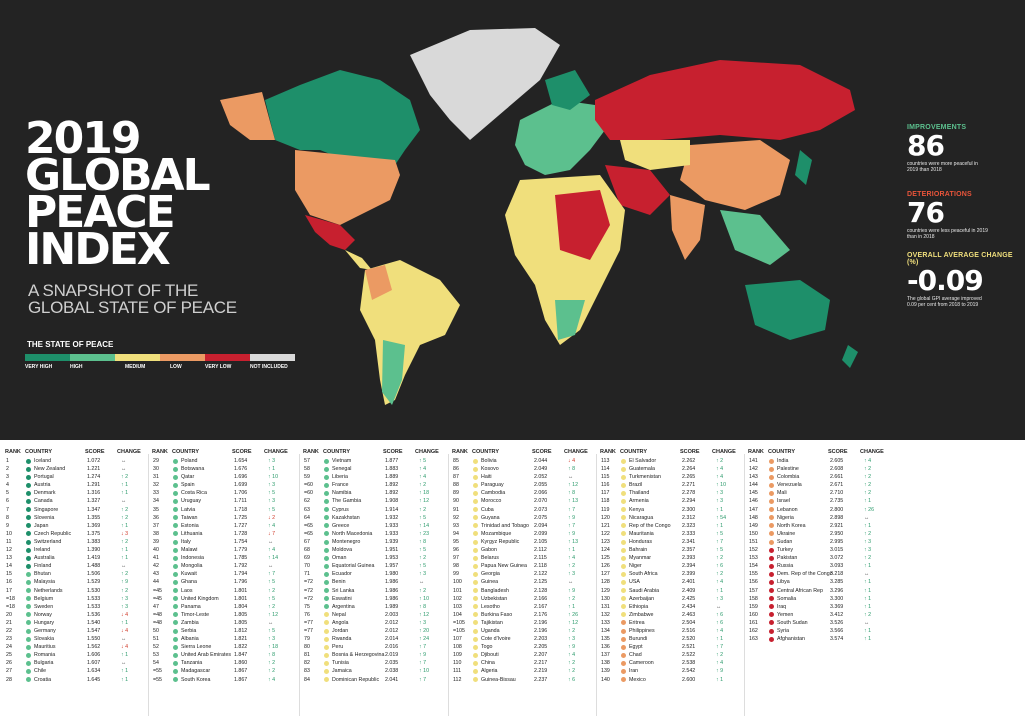 This screenshot has width=1025, height=719. What do you see at coordinates (572, 469) in the screenshot?
I see `arrow-up-icon: ↑ 8` at bounding box center [572, 469].